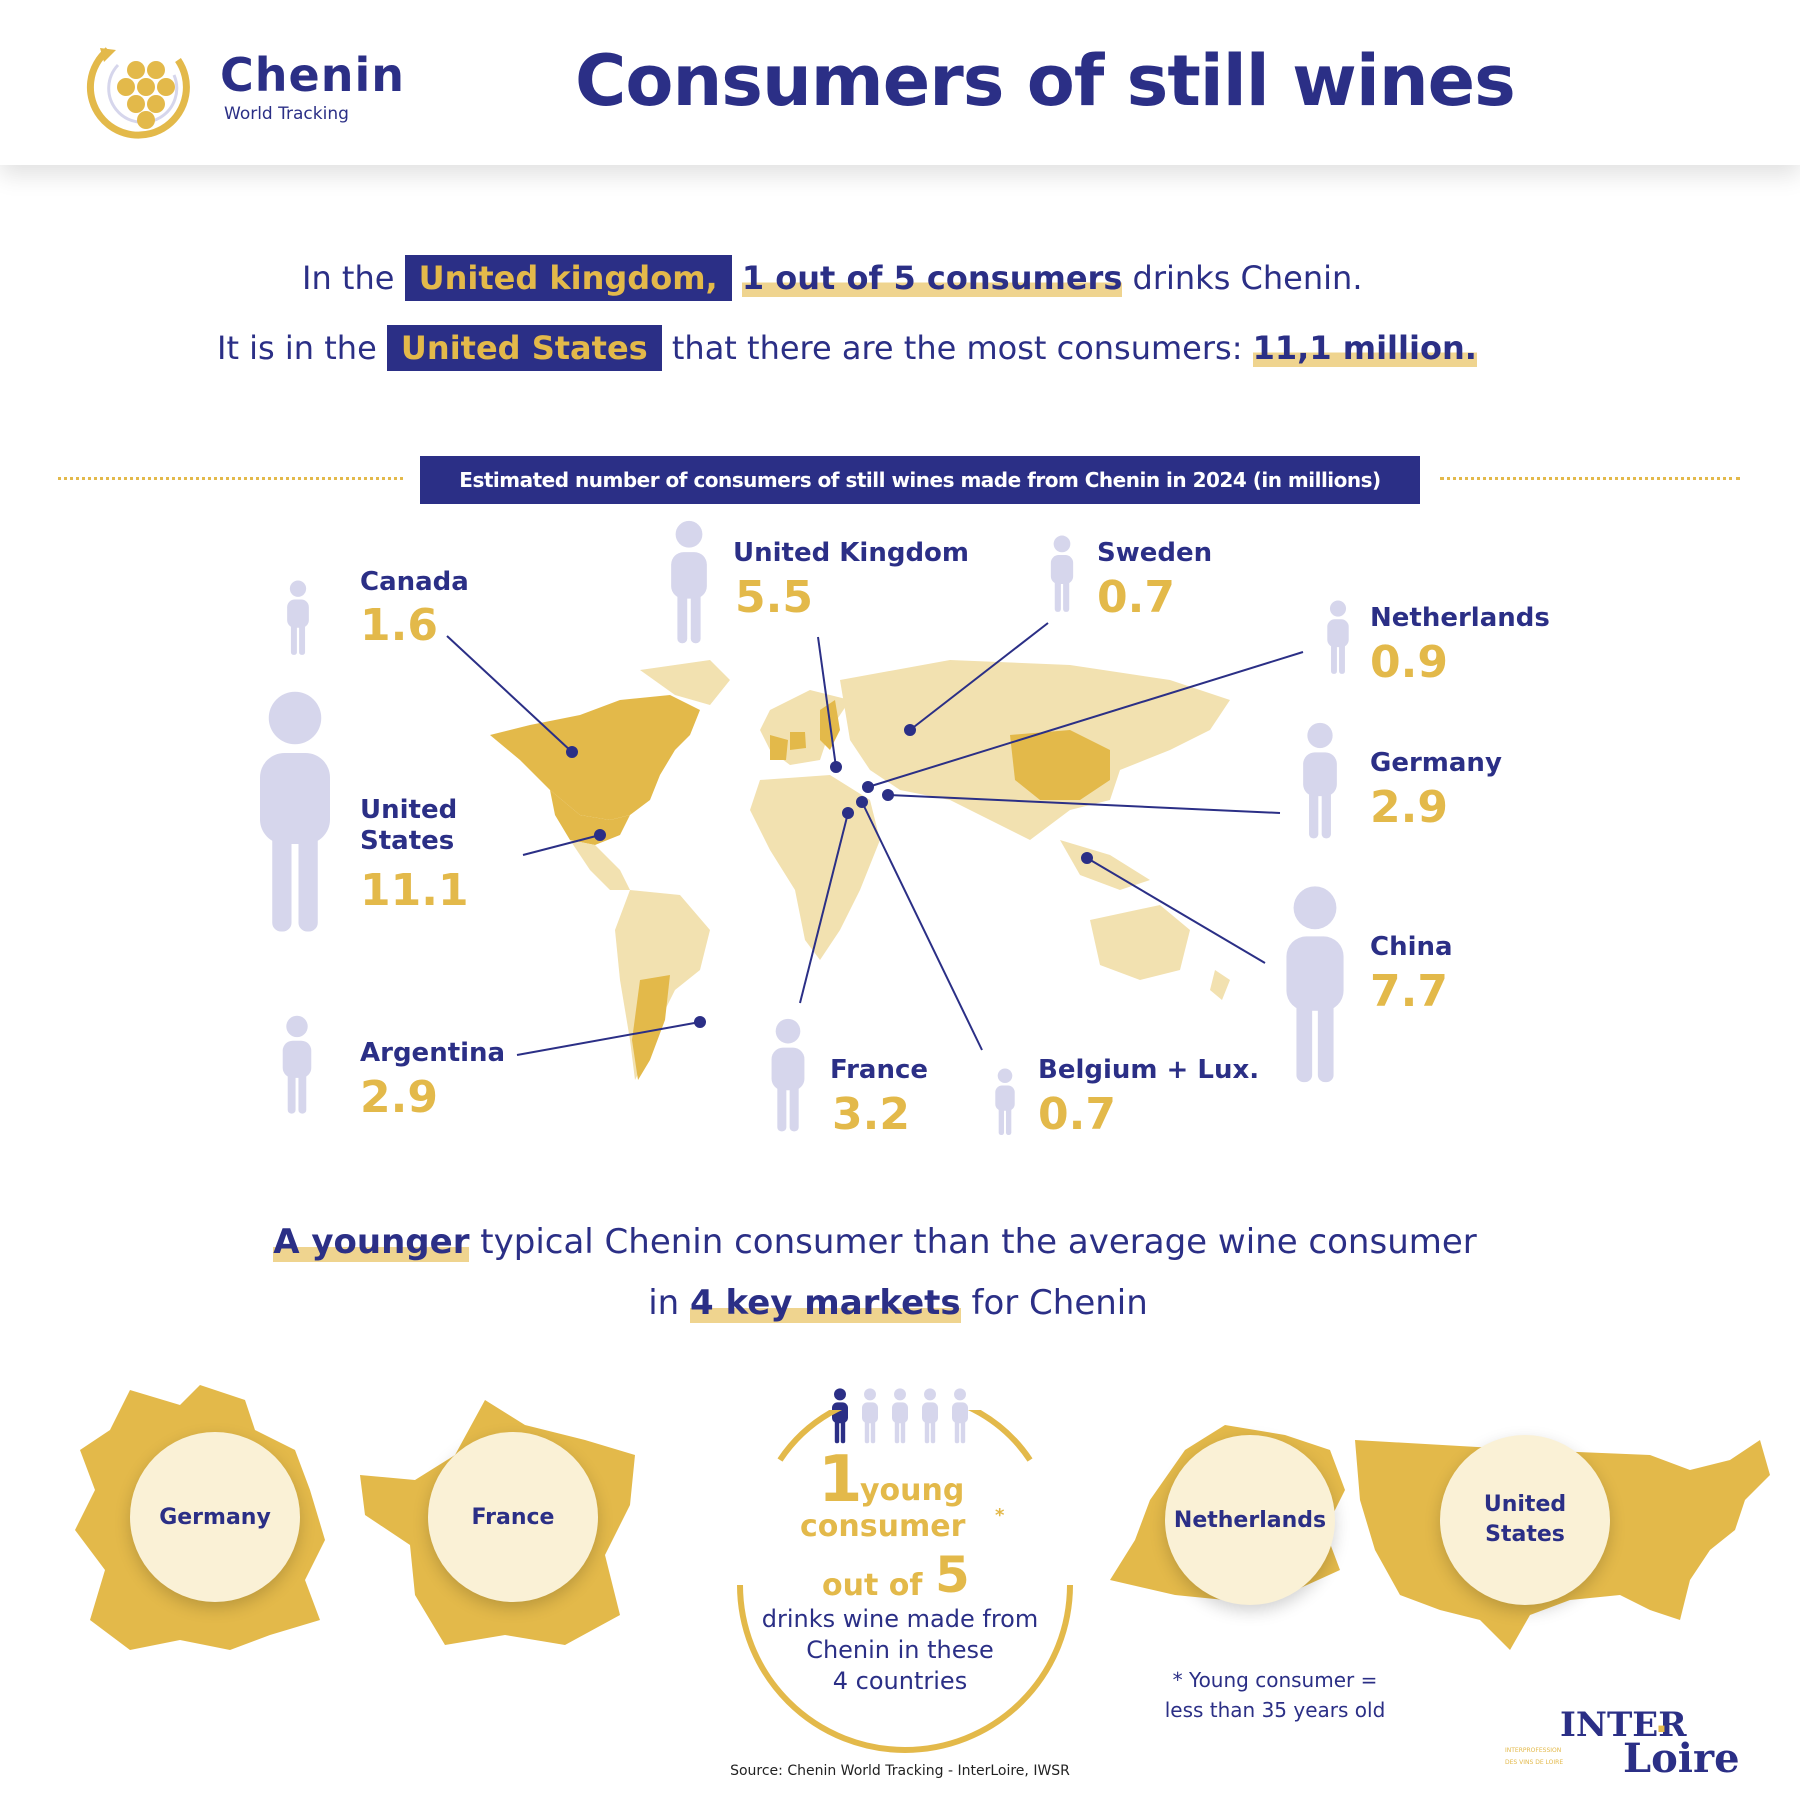 The height and width of the screenshot is (1820, 1800). What do you see at coordinates (1220, 985) in the screenshot?
I see `map-new-zealand` at bounding box center [1220, 985].